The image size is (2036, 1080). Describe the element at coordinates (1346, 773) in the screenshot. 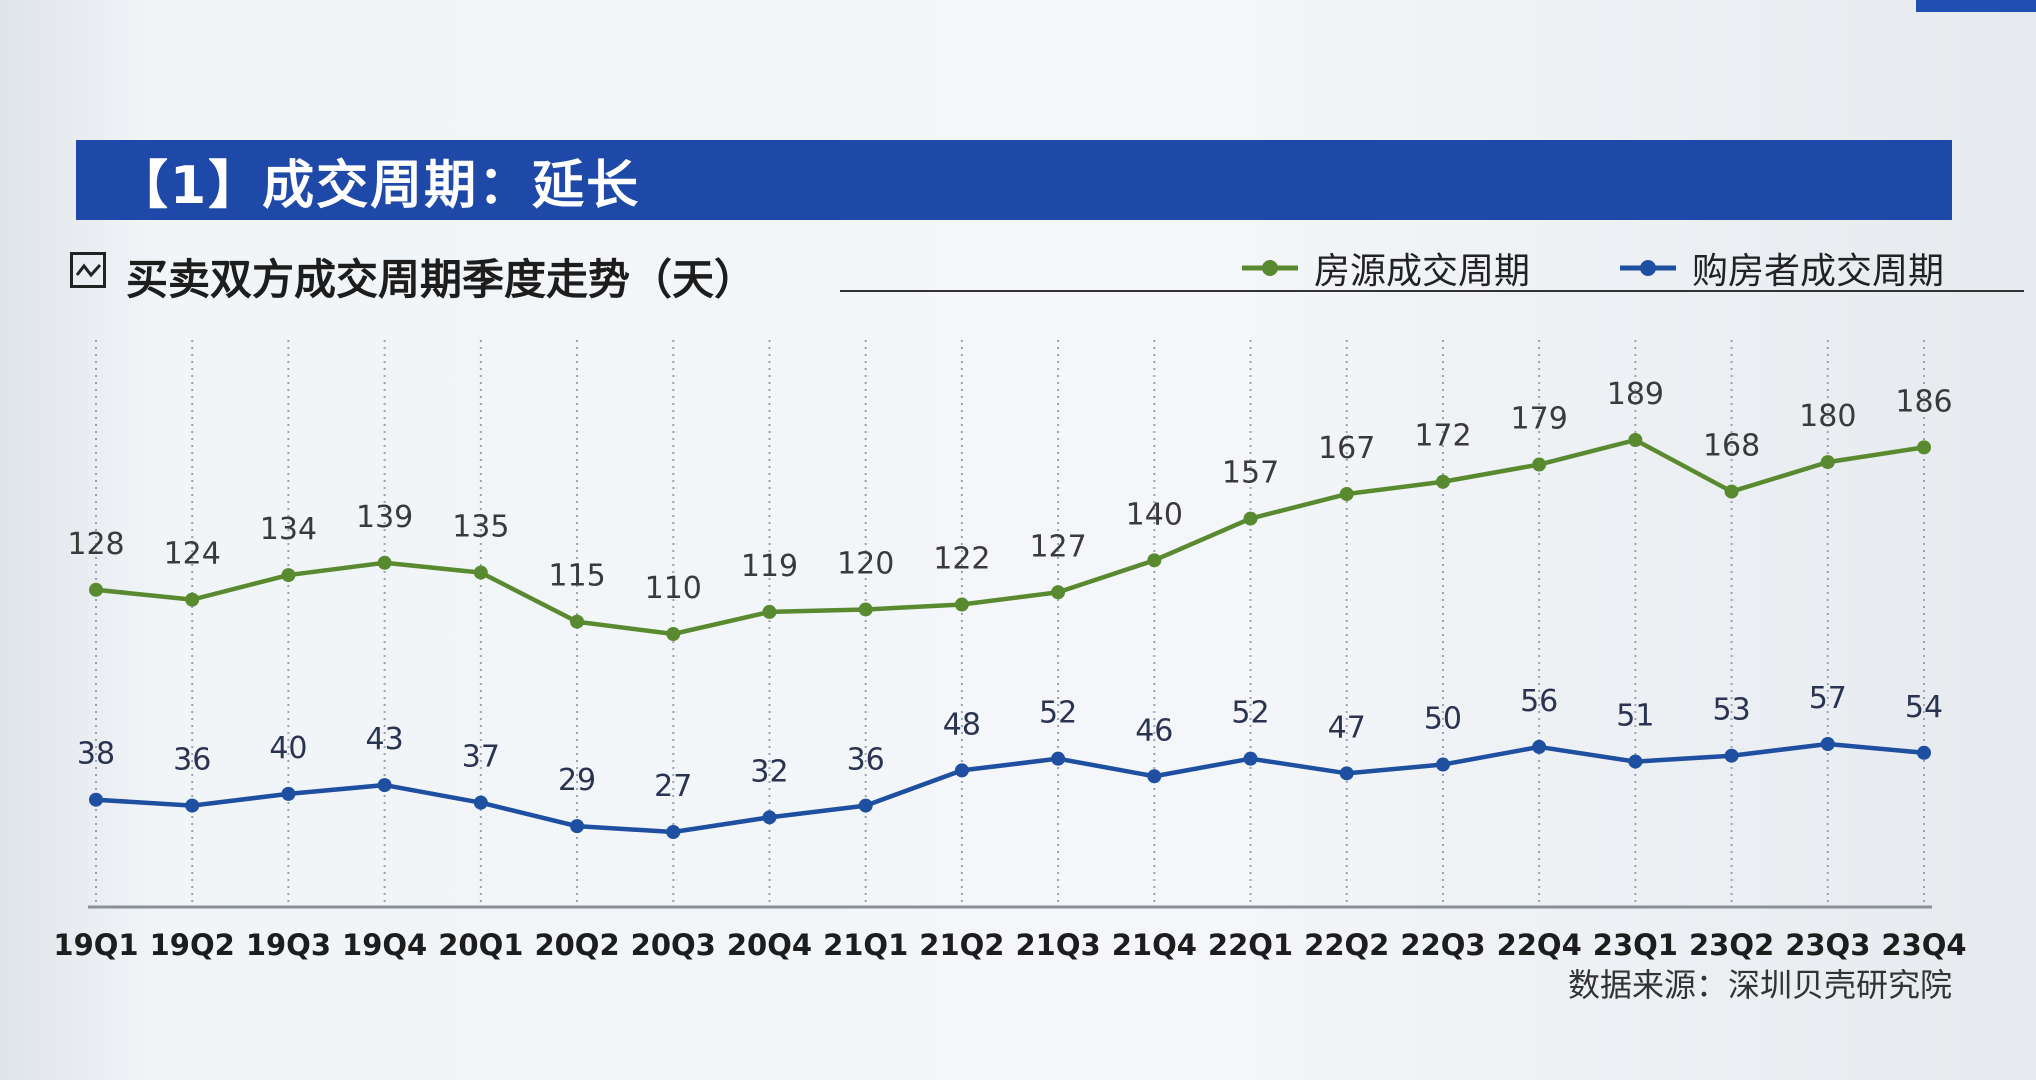

I see `buyer-point-22Q2` at that location.